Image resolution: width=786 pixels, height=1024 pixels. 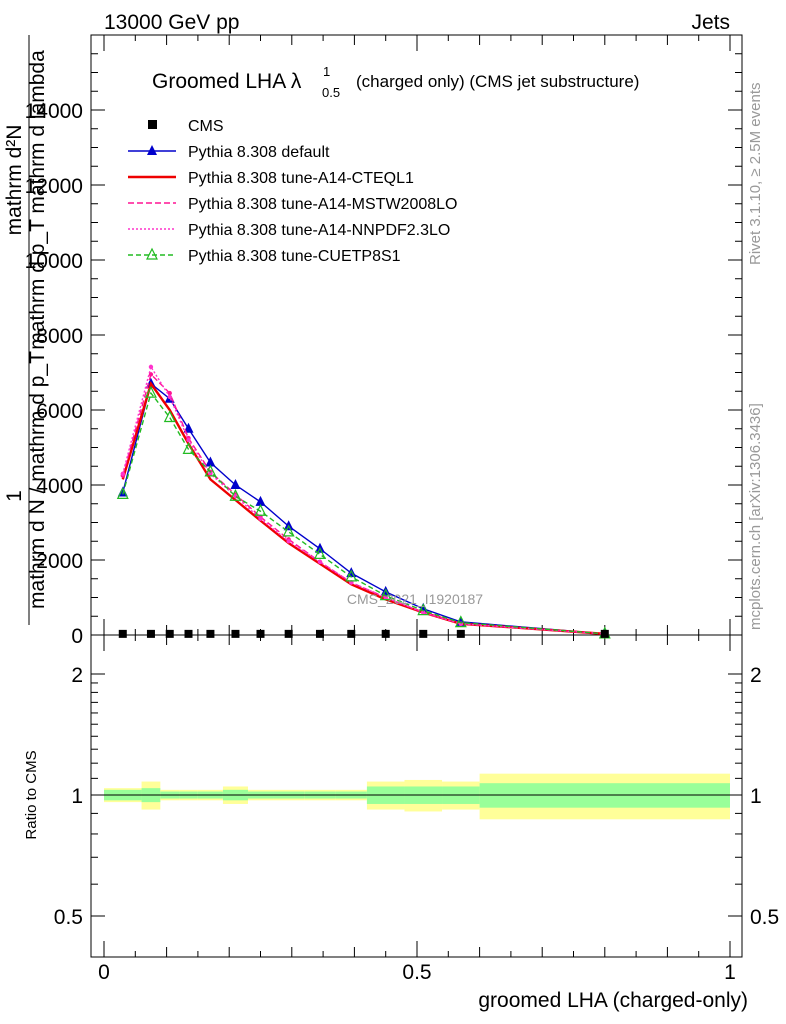 I want to click on ylabel-num2: 1, so click(x=14, y=496).